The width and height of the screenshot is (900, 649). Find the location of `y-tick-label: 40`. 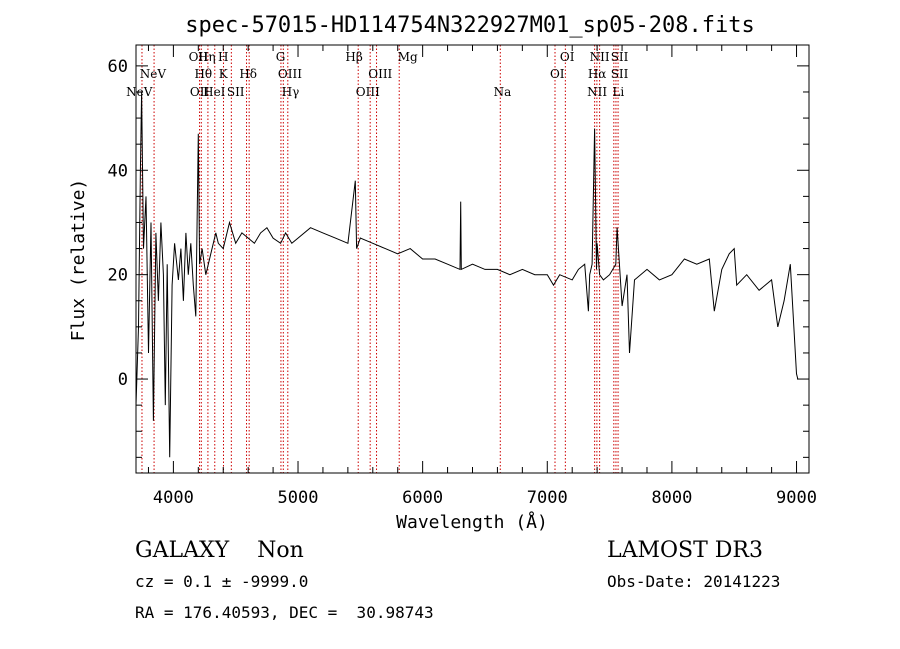

y-tick-label: 40 is located at coordinates (118, 171).